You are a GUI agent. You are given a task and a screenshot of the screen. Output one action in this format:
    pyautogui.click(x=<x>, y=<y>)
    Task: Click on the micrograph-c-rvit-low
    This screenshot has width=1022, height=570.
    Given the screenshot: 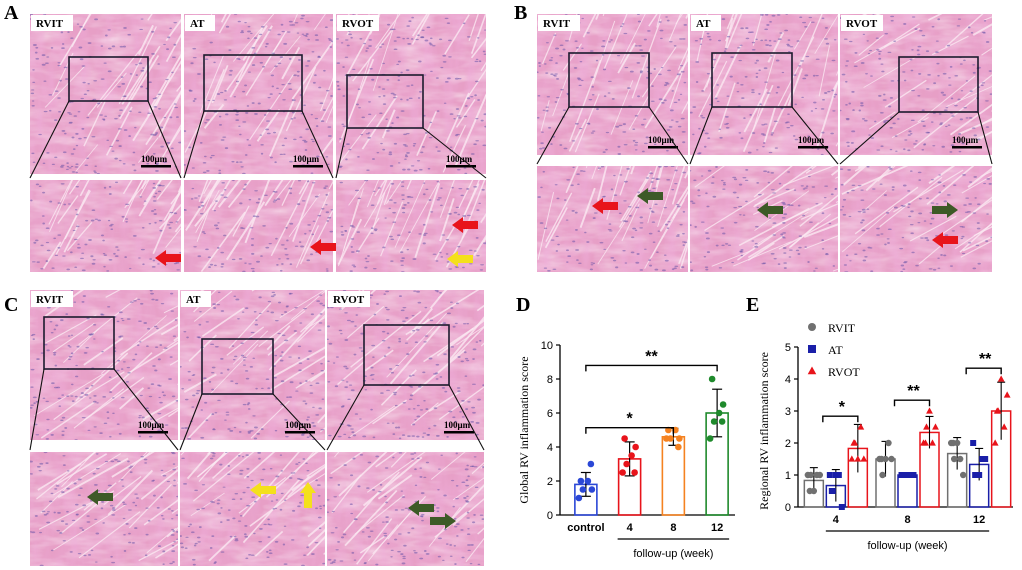 What is the action you would take?
    pyautogui.click(x=104, y=365)
    